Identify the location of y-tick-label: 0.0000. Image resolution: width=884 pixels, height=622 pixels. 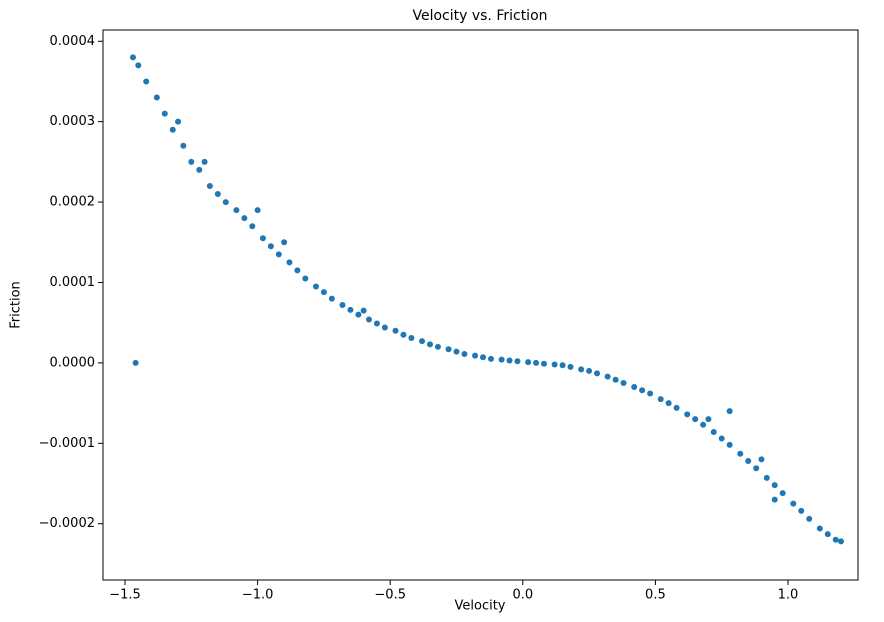
(73, 362).